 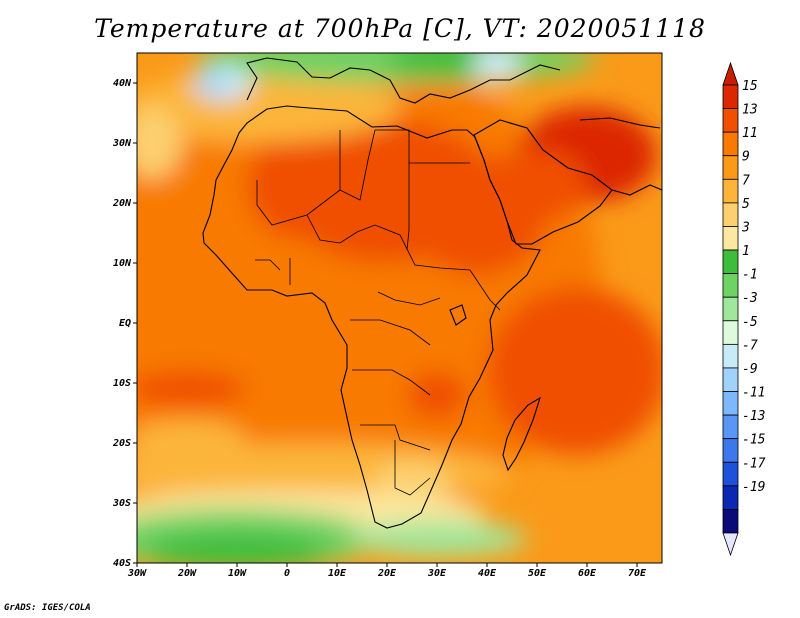 What do you see at coordinates (620, 156) in the screenshot?
I see `asia-coastline` at bounding box center [620, 156].